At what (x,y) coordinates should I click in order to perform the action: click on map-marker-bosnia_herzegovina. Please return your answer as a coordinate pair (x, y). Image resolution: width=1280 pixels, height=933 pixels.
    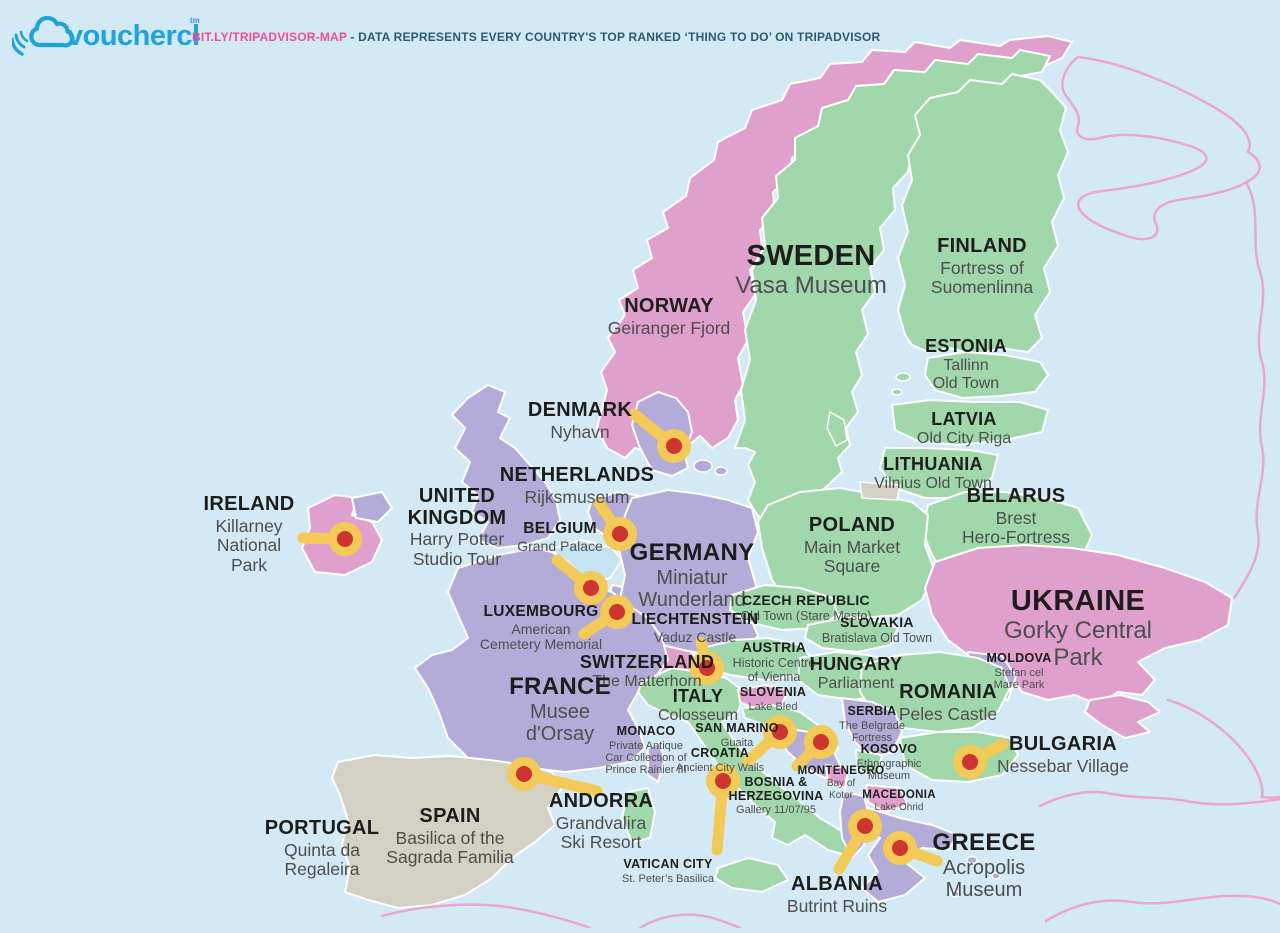
    Looking at the image, I should click on (814, 748).